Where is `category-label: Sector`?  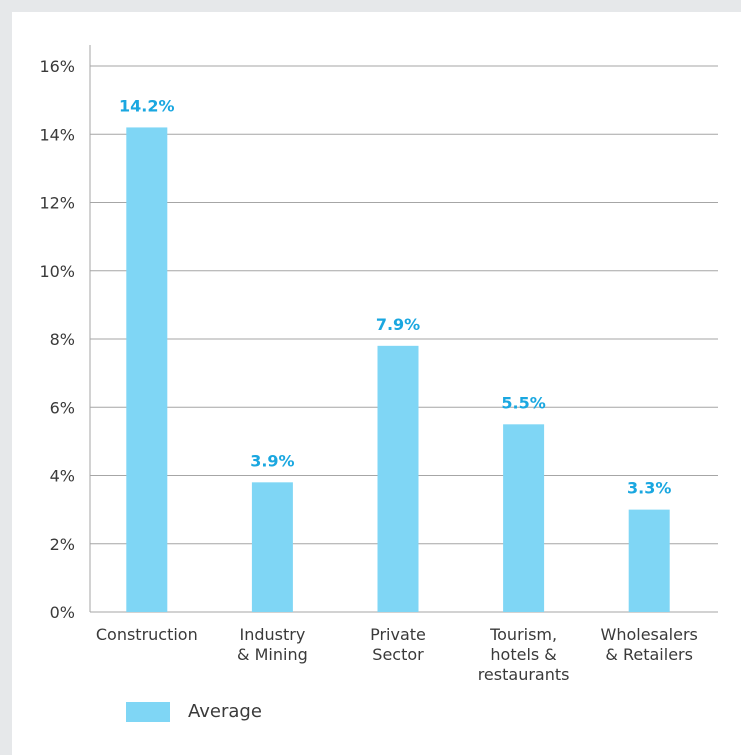
category-label: Sector is located at coordinates (398, 654).